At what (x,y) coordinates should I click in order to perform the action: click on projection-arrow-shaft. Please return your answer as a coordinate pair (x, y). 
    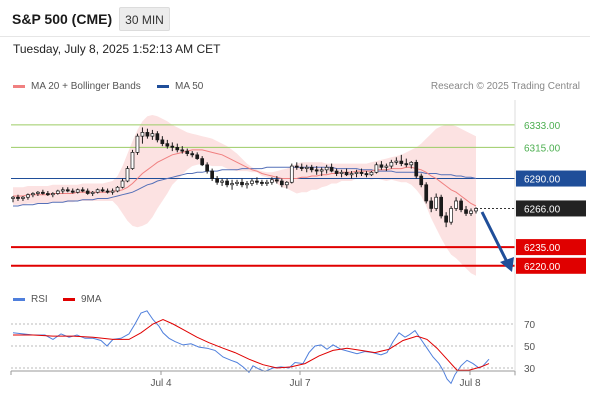
    Looking at the image, I should click on (495, 238).